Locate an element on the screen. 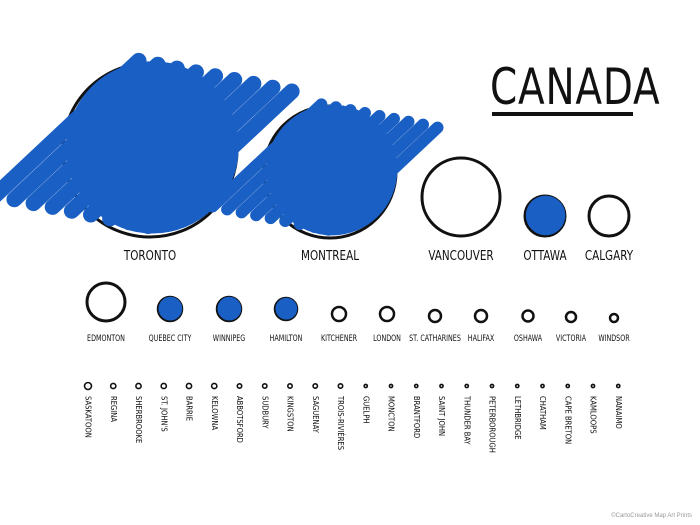 The image size is (700, 525). city-label: GUELPH is located at coordinates (366, 410).